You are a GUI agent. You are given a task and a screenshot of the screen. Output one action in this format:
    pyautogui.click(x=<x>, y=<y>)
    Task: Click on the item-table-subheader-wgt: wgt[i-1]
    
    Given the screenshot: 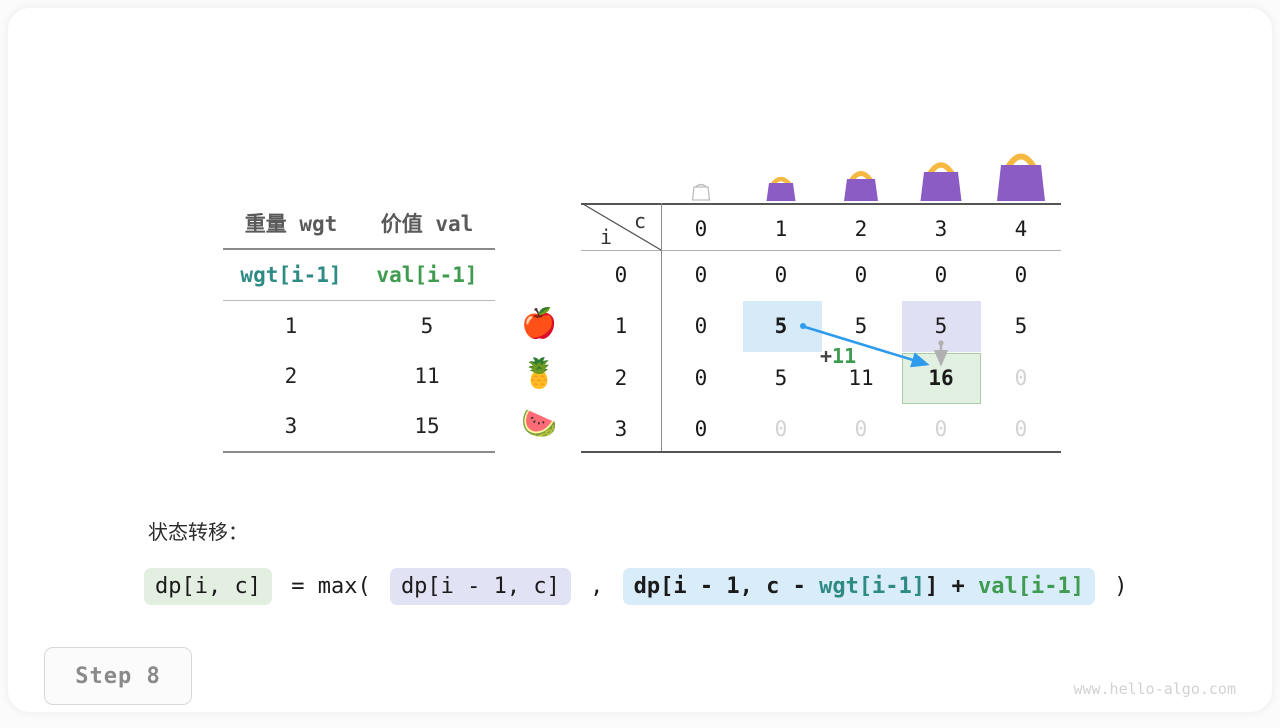 What is the action you would take?
    pyautogui.click(x=291, y=275)
    